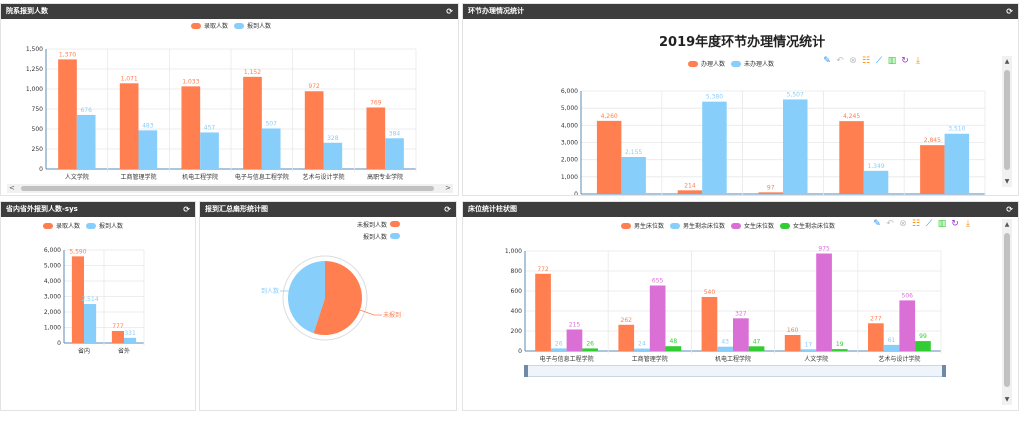 The height and width of the screenshot is (437, 1024). What do you see at coordinates (385, 177) in the screenshot?
I see `x-tick-label: 高职专业学院` at bounding box center [385, 177].